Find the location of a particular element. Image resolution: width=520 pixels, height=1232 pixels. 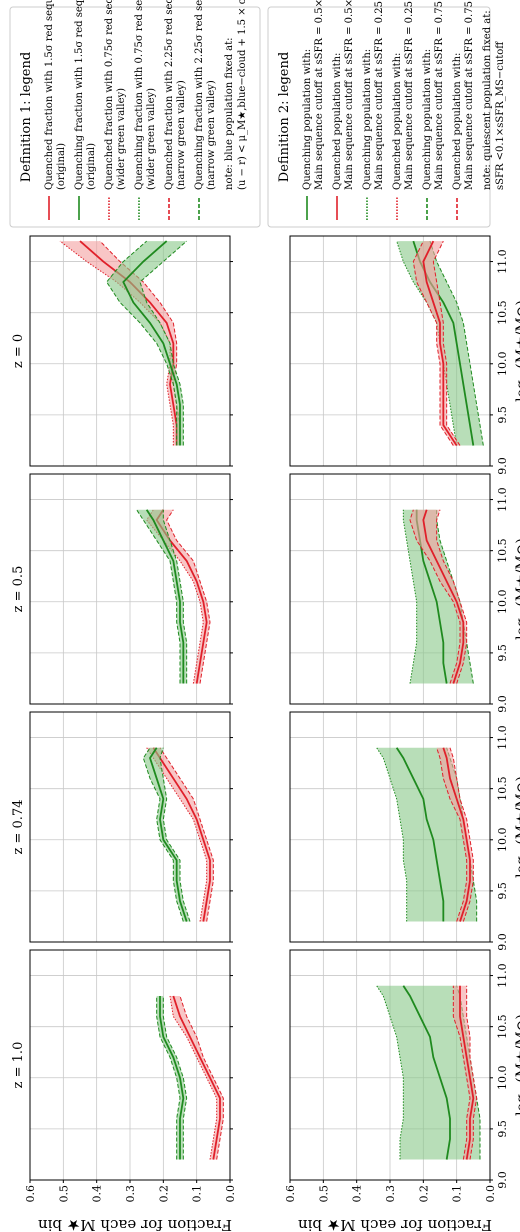

panel-1: 0.0 0.1 0.2 0.3 0.4 0.5 0.6 z = 1.0 is located at coordinates (124, 1076).